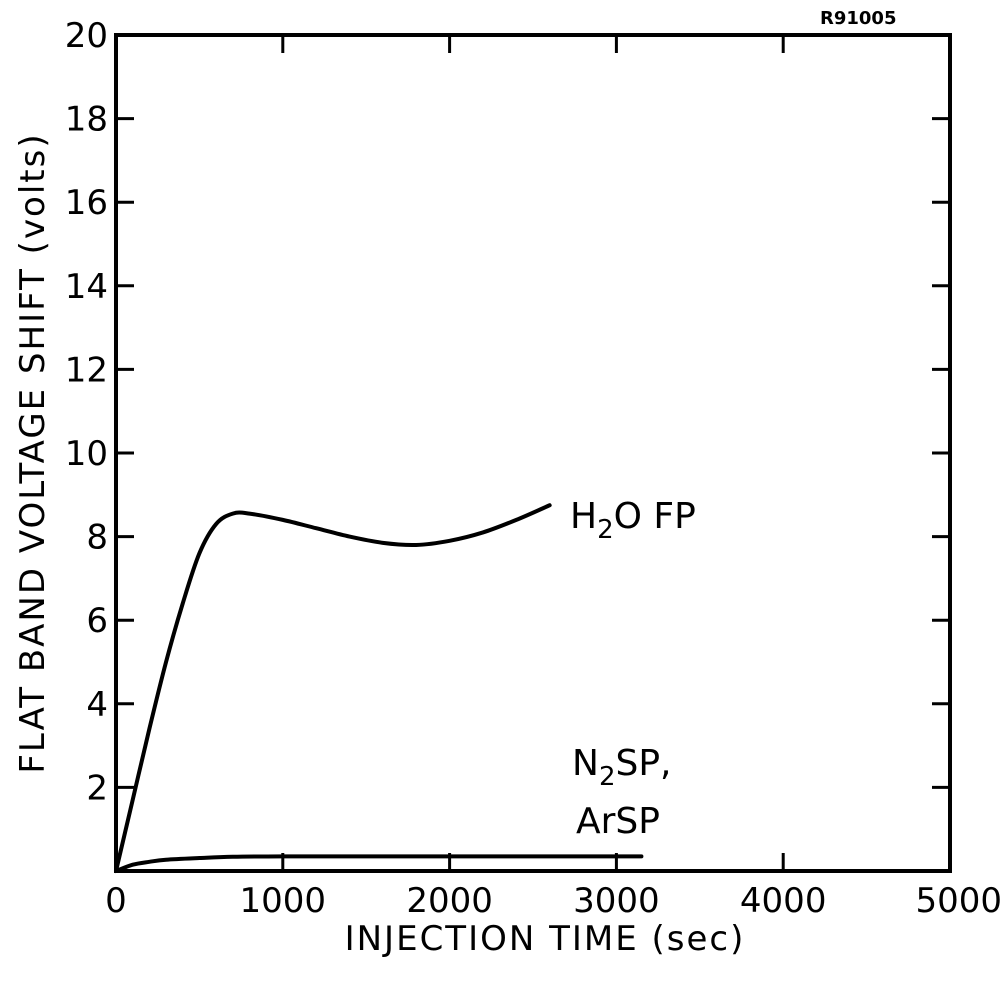 The height and width of the screenshot is (982, 1007). I want to click on x-axis-title: INJECTION TIME (sec), so click(545, 939).